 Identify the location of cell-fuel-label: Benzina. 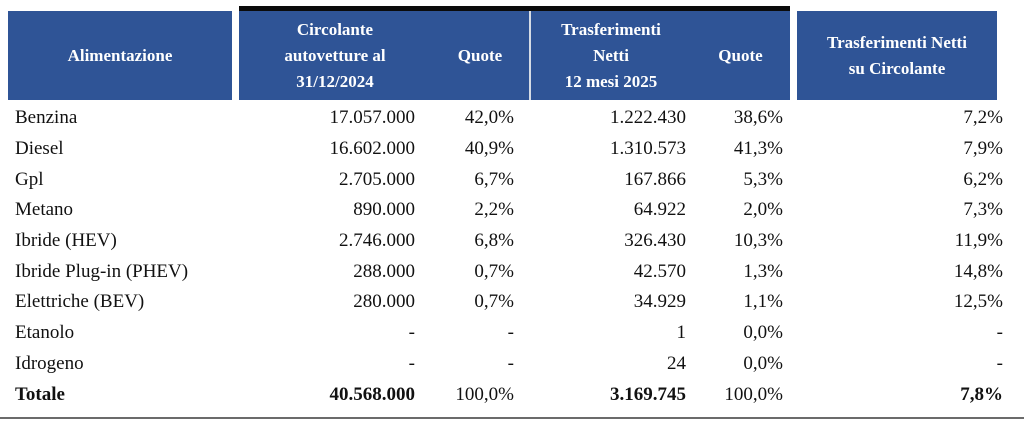
(46, 118).